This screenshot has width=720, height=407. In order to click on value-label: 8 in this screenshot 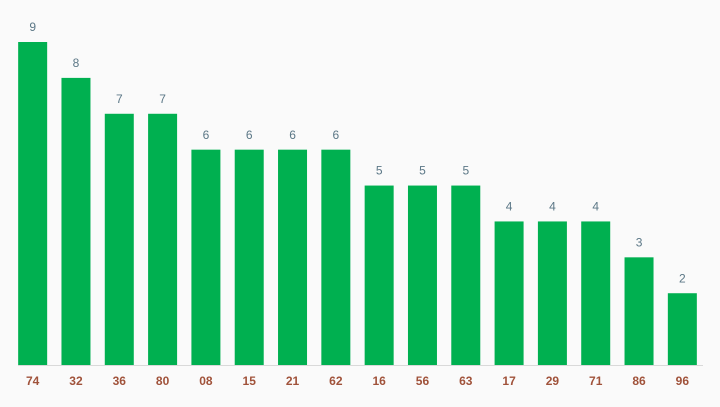, I will do `click(76, 63)`.